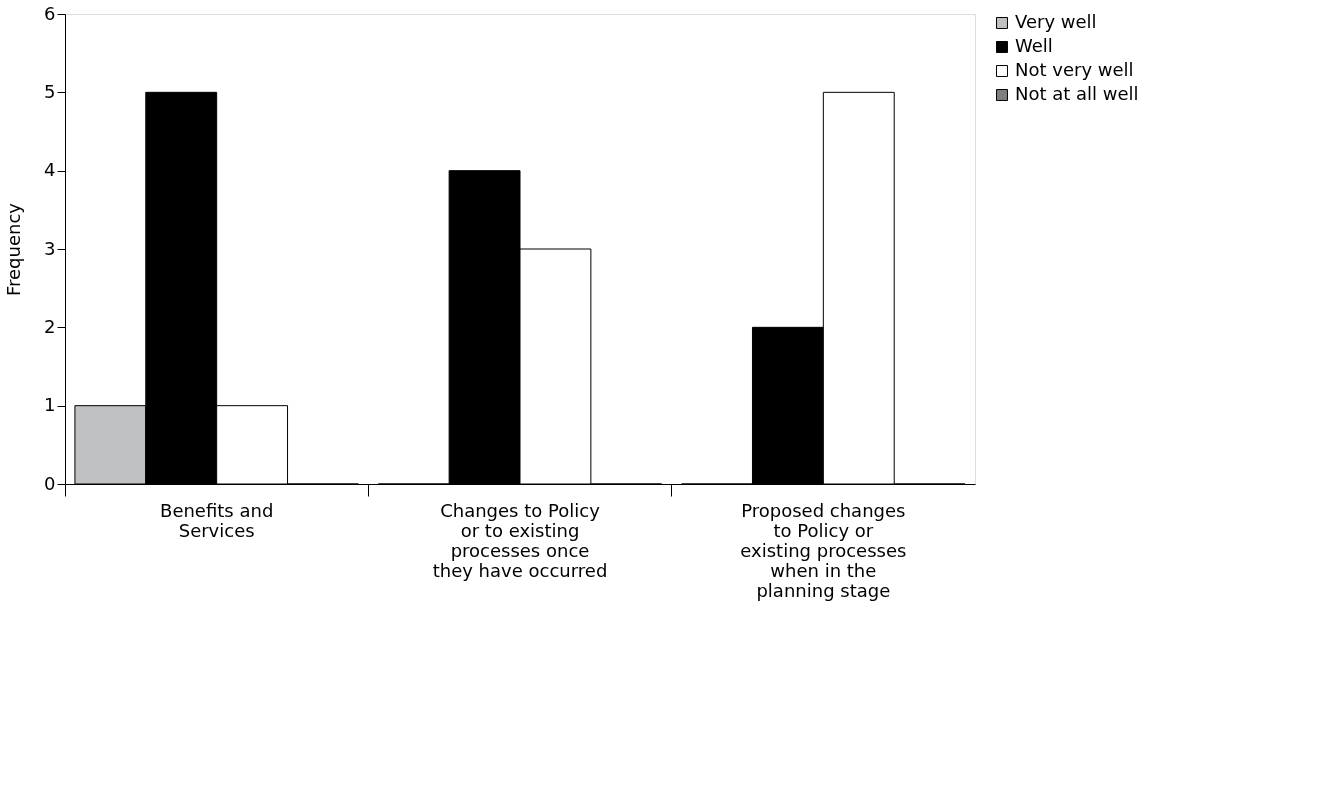 This screenshot has height=809, width=1324. Describe the element at coordinates (1077, 93) in the screenshot. I see `legend-label: Not at all well` at that location.